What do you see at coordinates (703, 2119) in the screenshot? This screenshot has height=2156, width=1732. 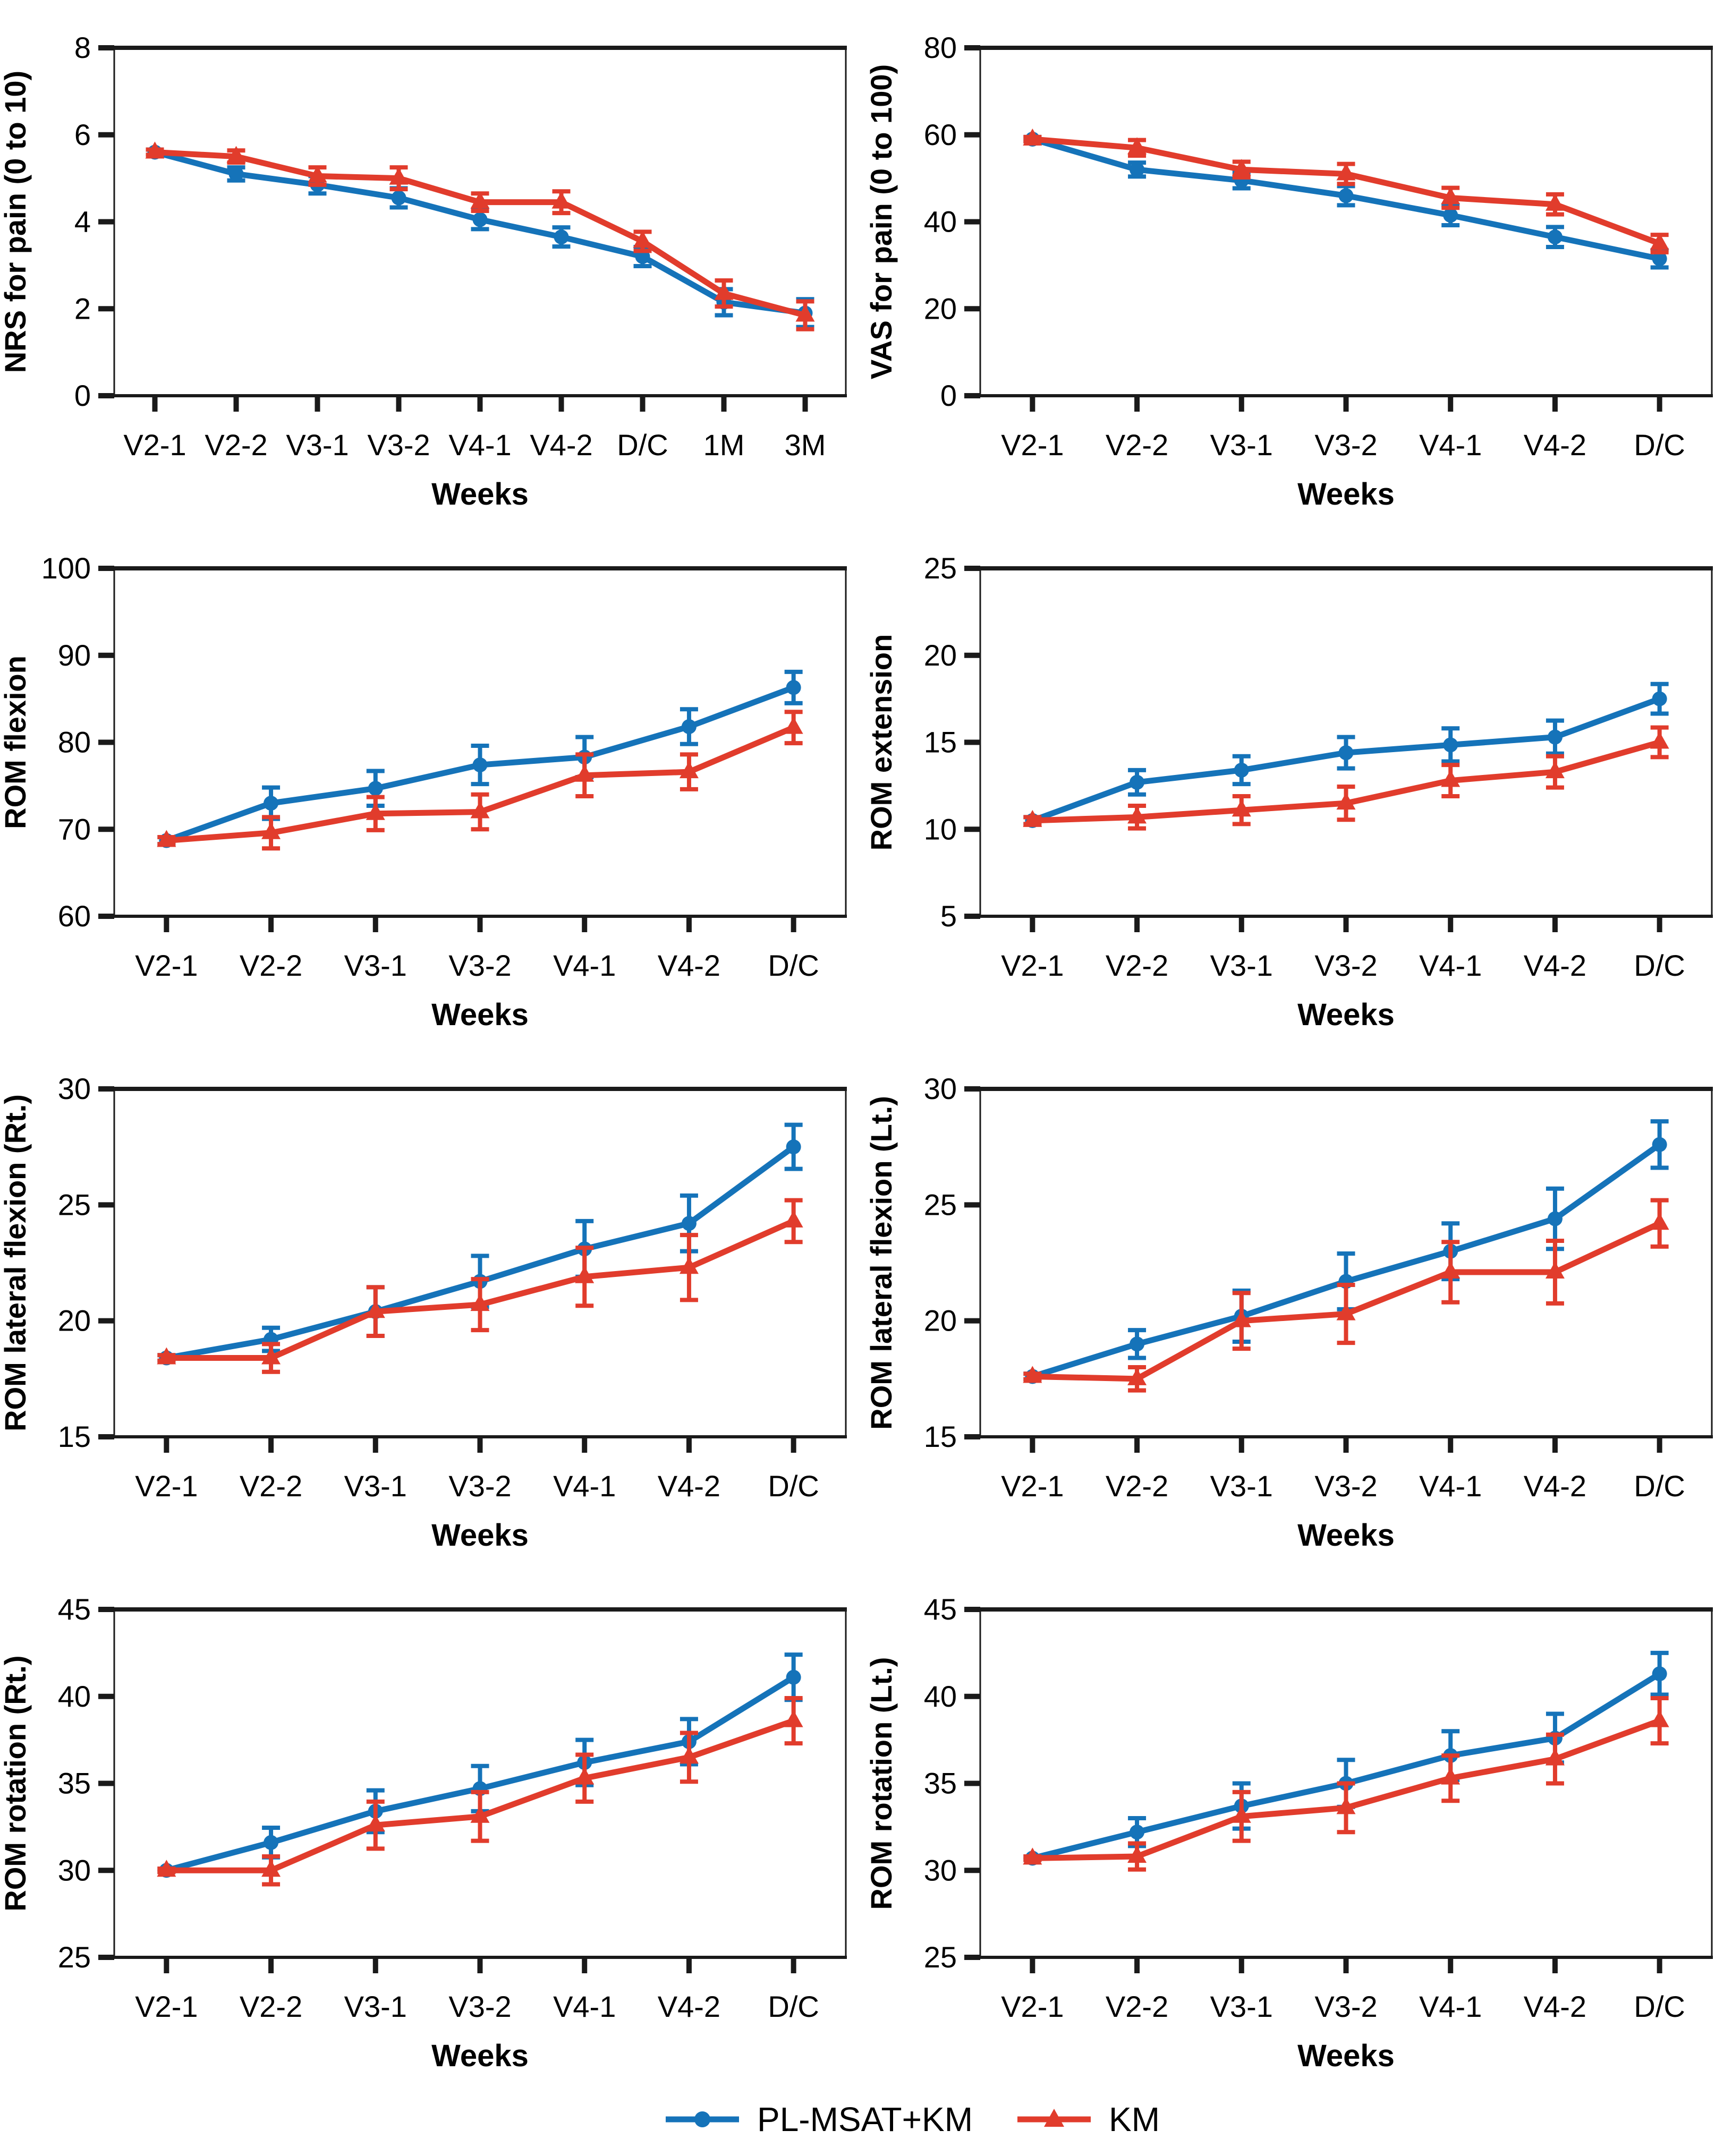 I see `legend-marker-pl-msat-km-icon` at bounding box center [703, 2119].